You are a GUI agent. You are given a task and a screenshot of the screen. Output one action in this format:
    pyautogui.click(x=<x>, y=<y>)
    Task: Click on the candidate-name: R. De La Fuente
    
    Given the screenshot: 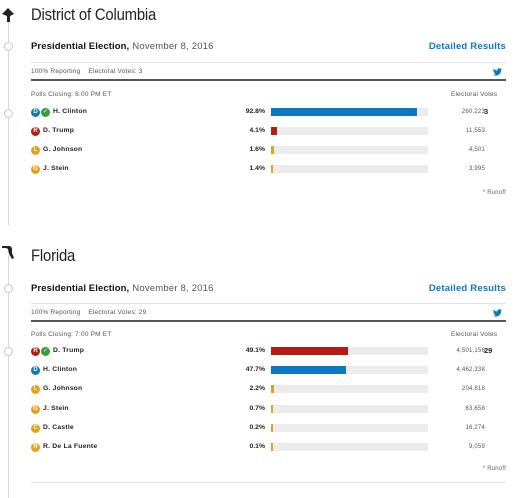 What is the action you would take?
    pyautogui.click(x=70, y=446)
    